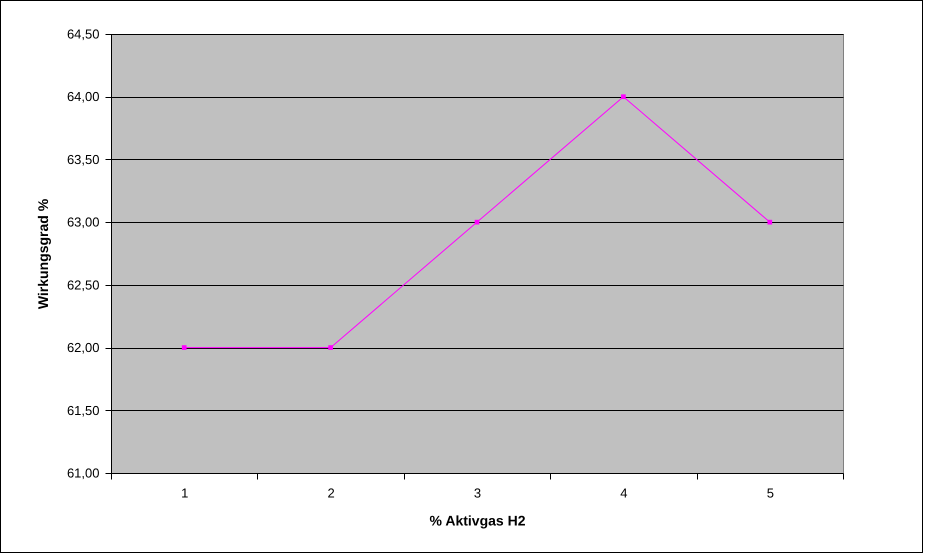 The width and height of the screenshot is (925, 555). Describe the element at coordinates (331, 493) in the screenshot. I see `x-tick-label: 2` at that location.